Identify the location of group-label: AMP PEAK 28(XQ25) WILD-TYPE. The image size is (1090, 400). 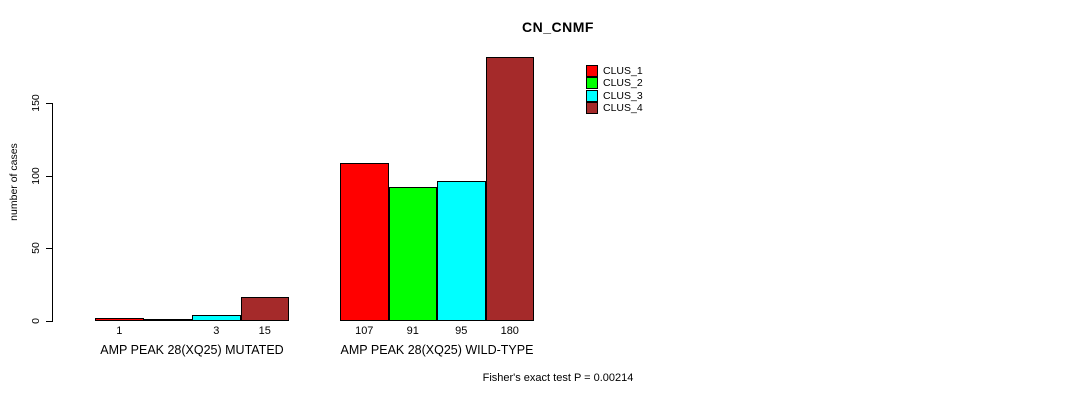
(437, 350).